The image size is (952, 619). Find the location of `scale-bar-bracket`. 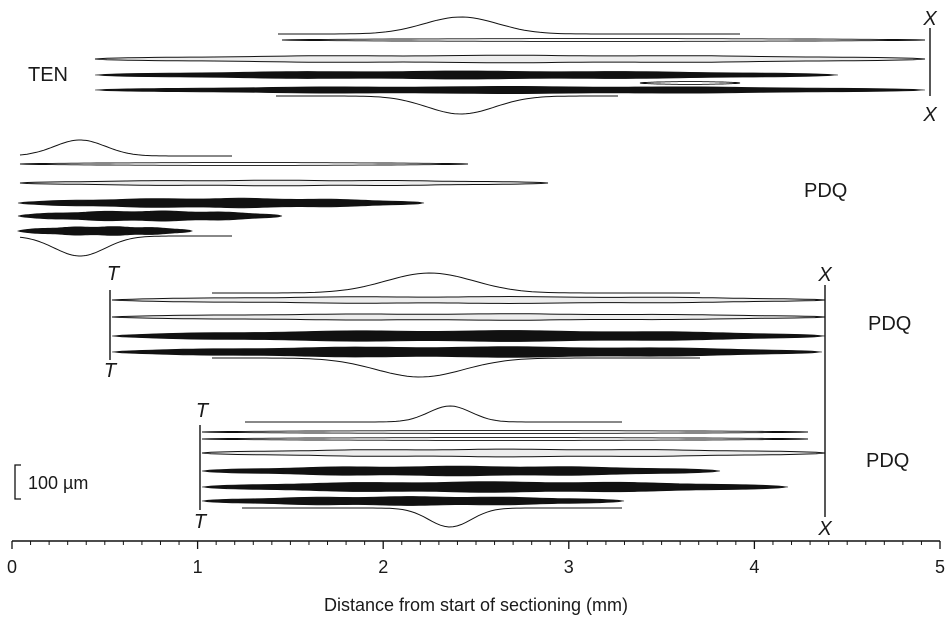

scale-bar-bracket is located at coordinates (17, 482).